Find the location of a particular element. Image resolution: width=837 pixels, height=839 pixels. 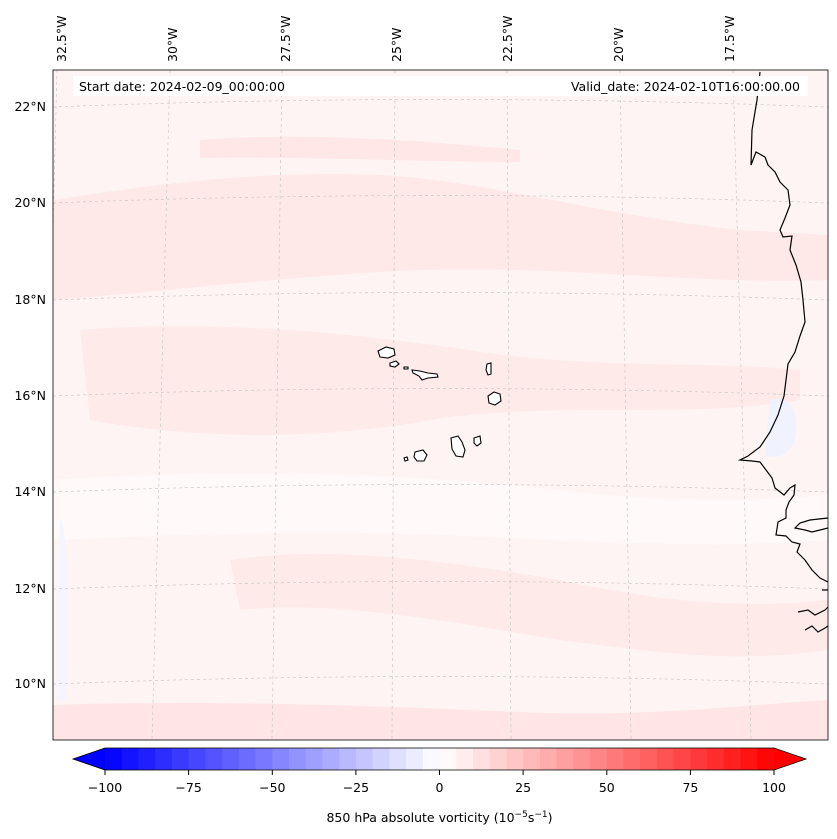

parallel-16n is located at coordinates (440, 392).